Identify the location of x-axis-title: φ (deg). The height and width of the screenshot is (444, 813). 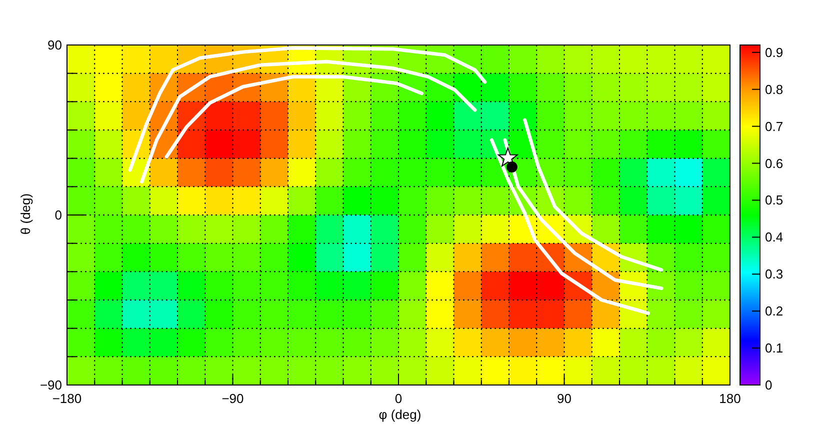
(400, 414).